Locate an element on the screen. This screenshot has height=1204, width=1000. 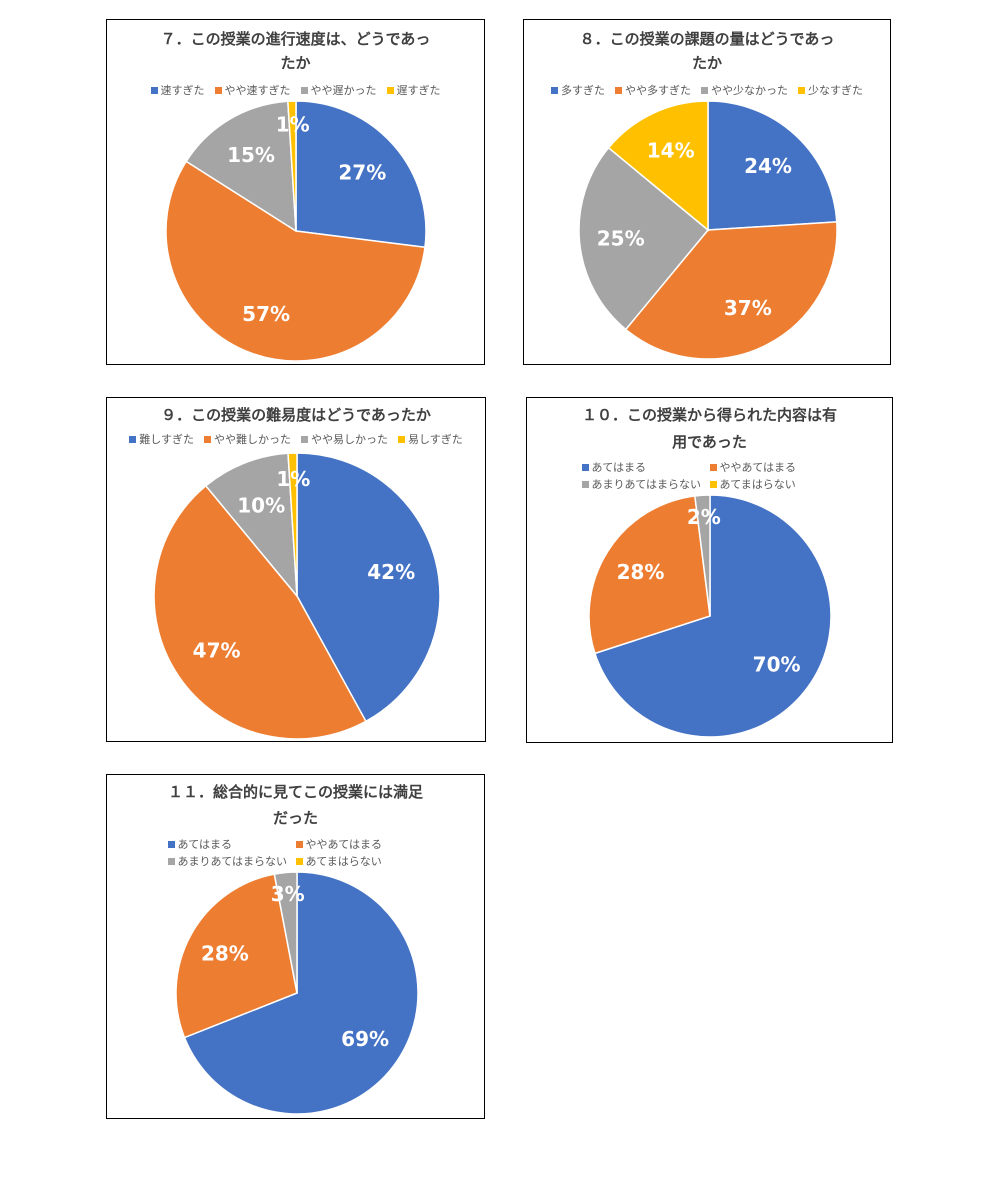
chart-legend: 速すぎた やや速すぎた やや遅かった 遅すぎた is located at coordinates (295, 90).